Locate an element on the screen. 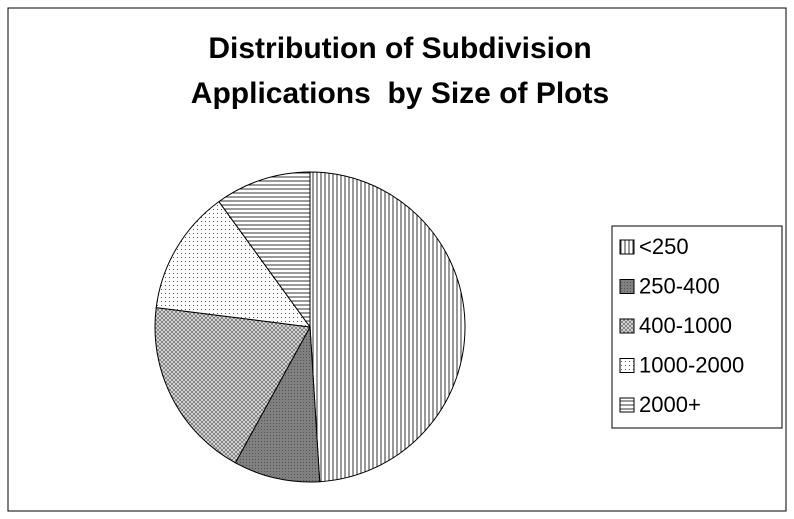  legend-label: 400-1000 is located at coordinates (685, 325).